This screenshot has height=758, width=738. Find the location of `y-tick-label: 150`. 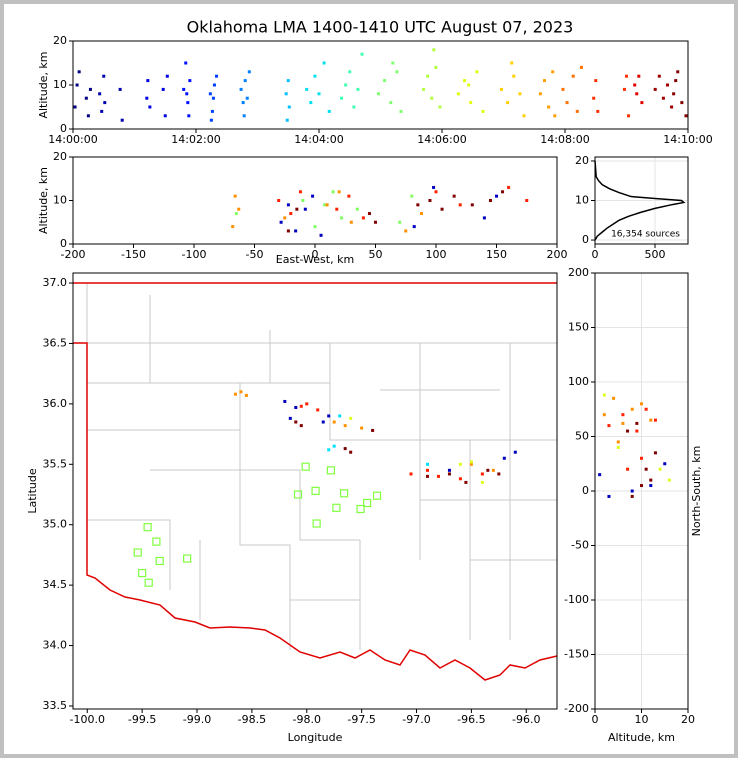

y-tick-label: 150 is located at coordinates (578, 327).